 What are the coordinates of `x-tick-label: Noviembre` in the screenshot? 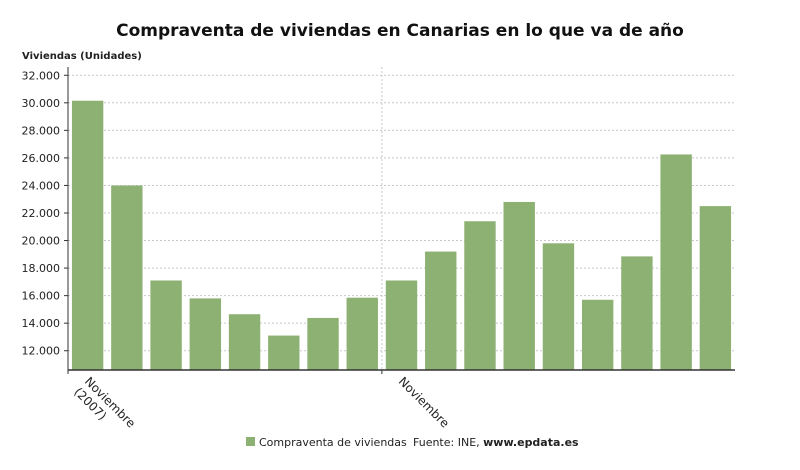 It's located at (424, 402).